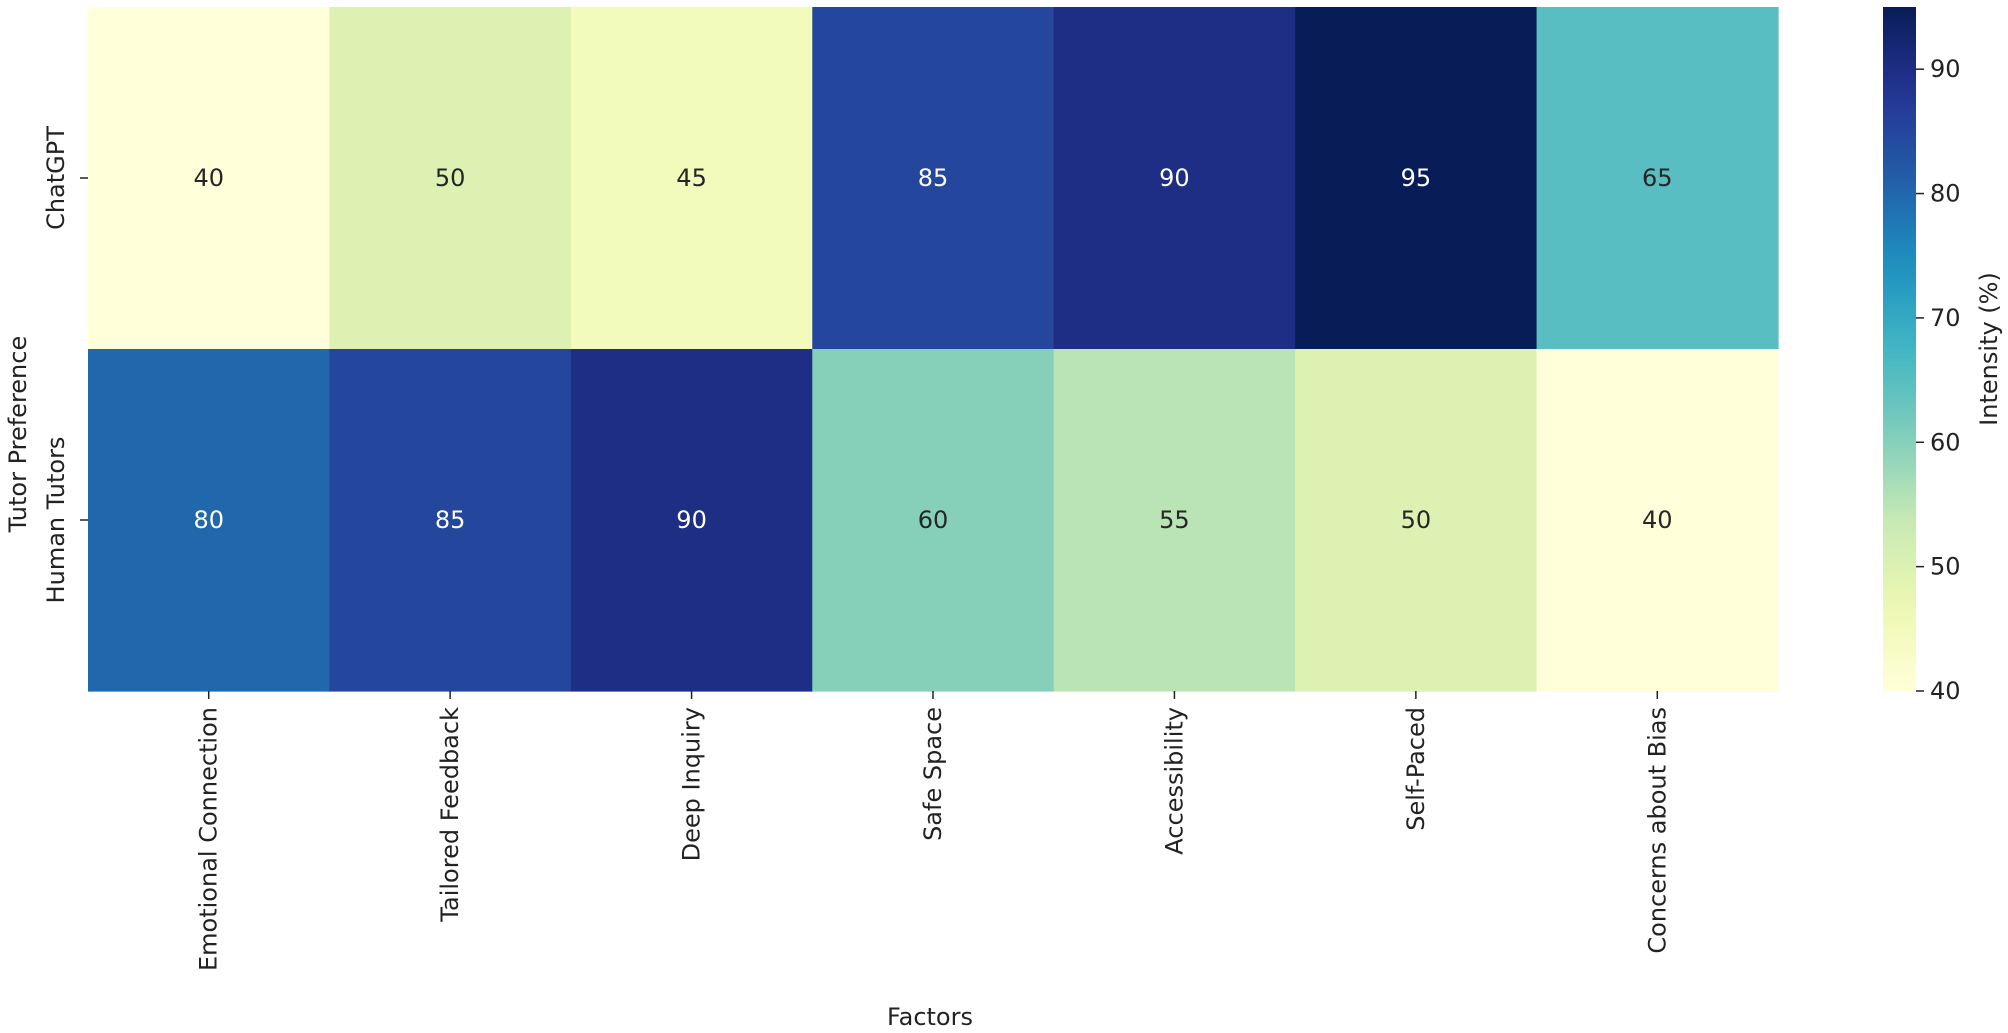 The image size is (2008, 1033). Describe the element at coordinates (450, 815) in the screenshot. I see `x-tick-label: Tailored Feedback` at that location.